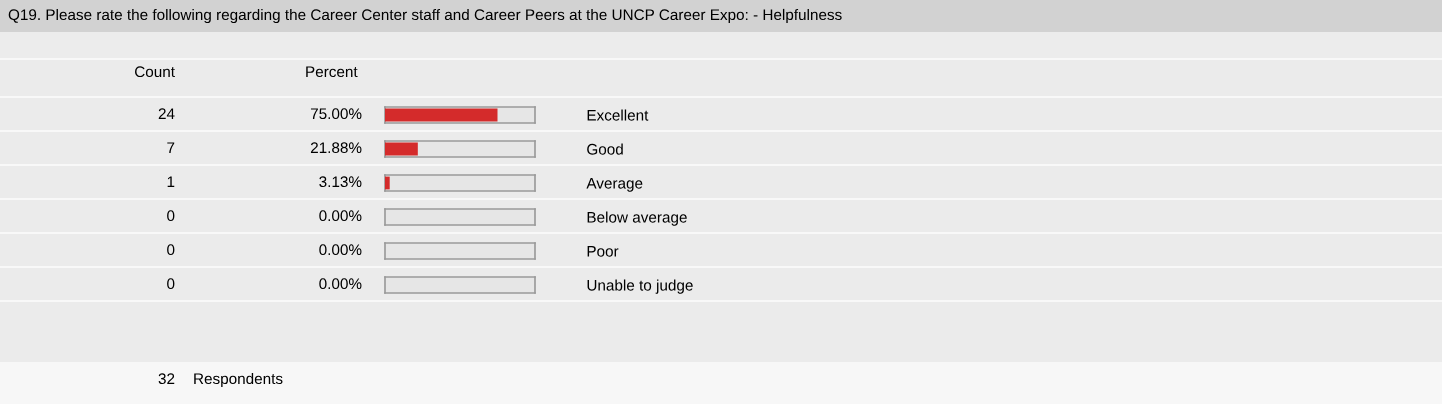 The image size is (1442, 404). What do you see at coordinates (605, 149) in the screenshot?
I see `y-tick-label: Good` at bounding box center [605, 149].